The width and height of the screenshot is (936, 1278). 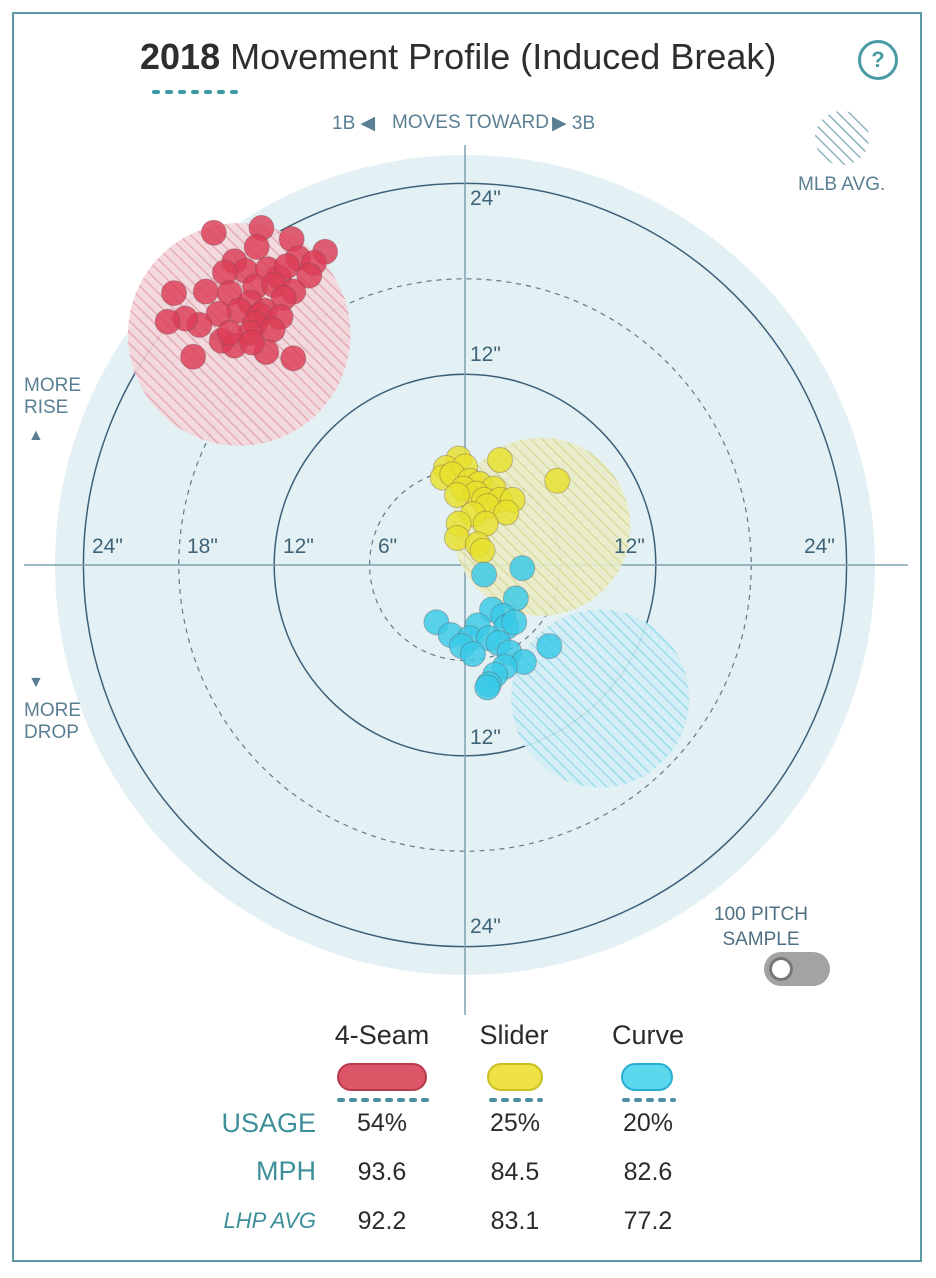 I want to click on legend-dots-4seam, so click(x=383, y=1100).